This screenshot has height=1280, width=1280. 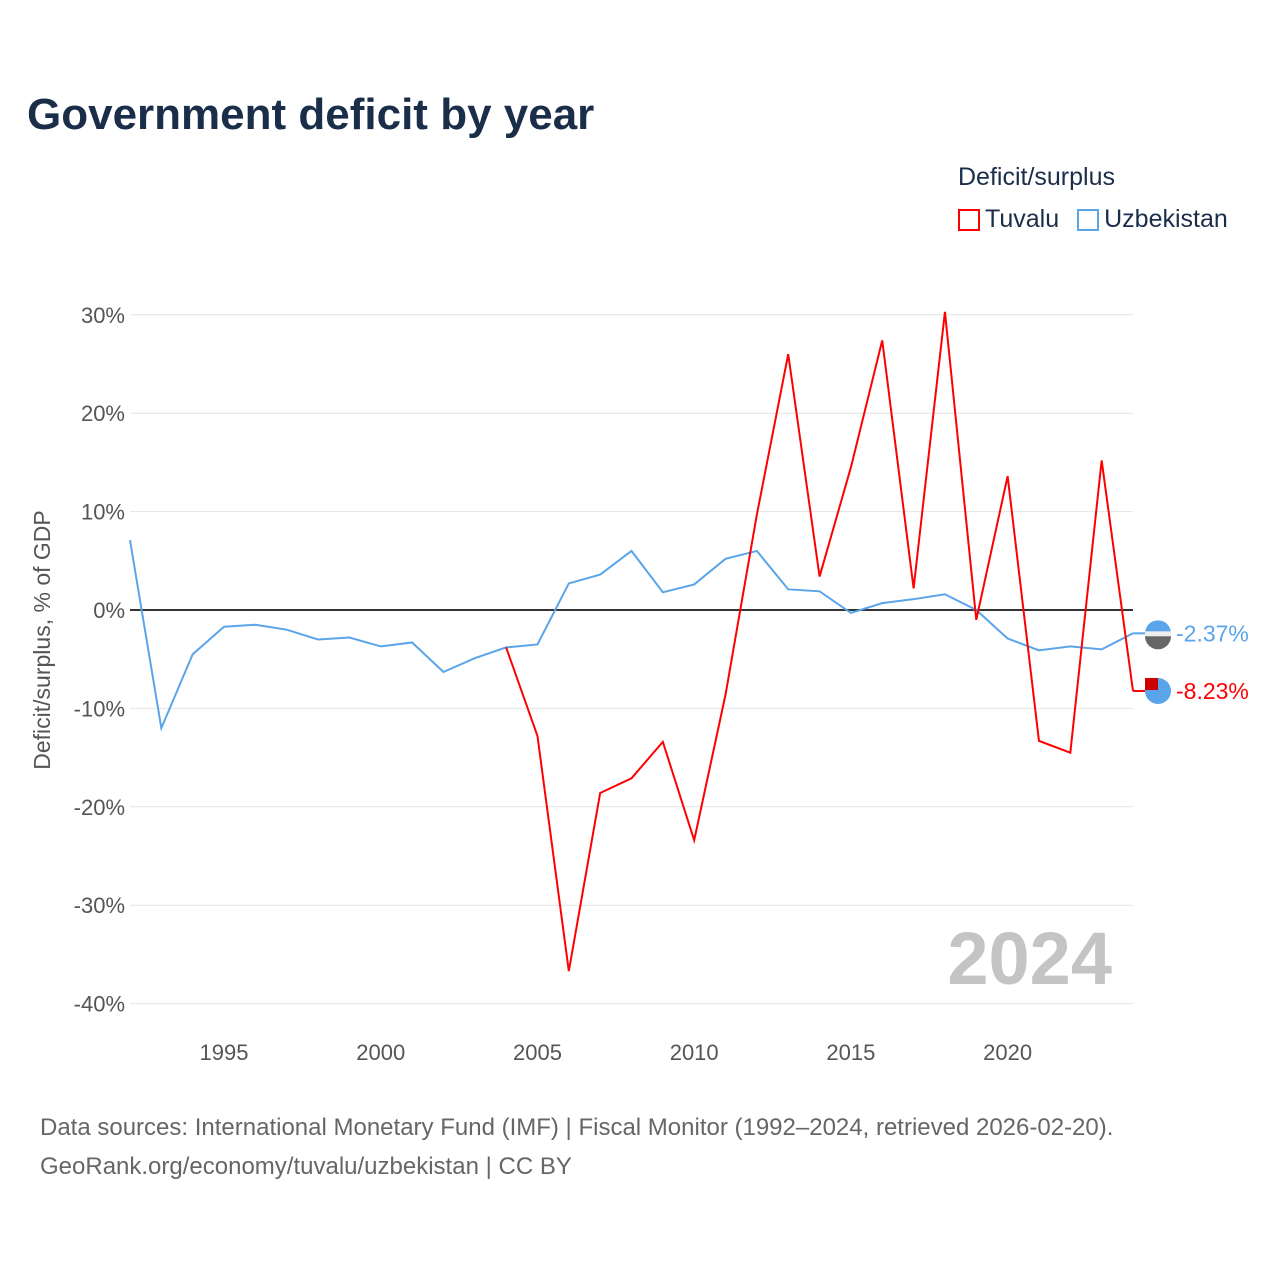 I want to click on x-tick-label: 2015, so click(x=850, y=1052).